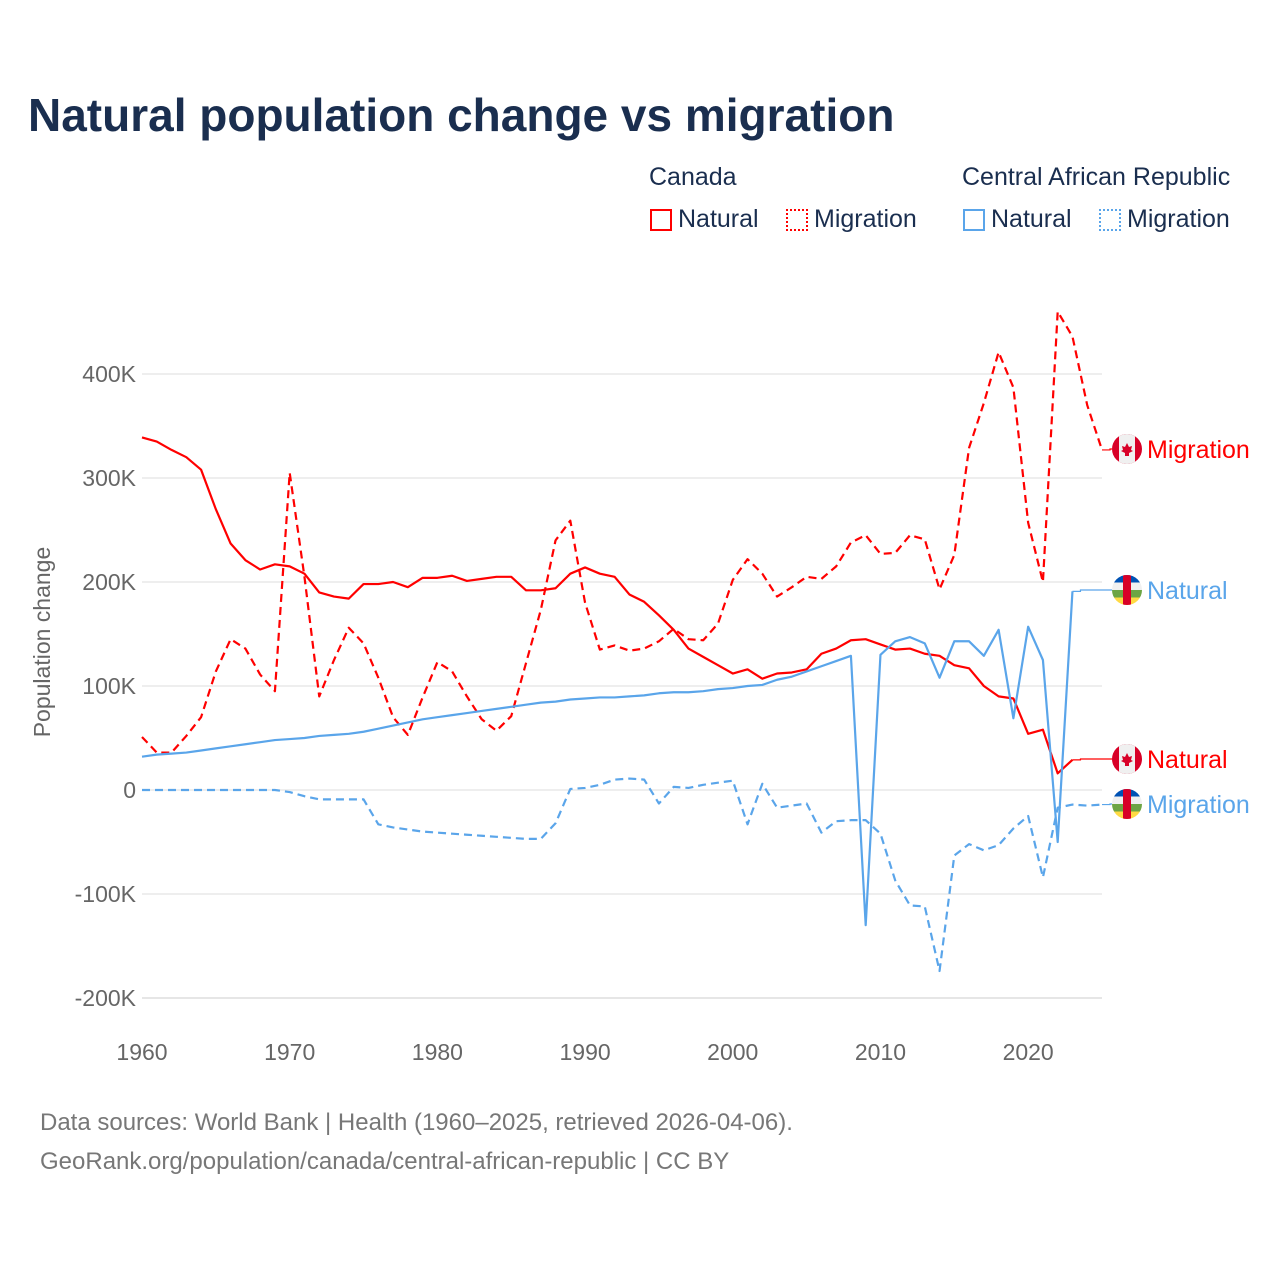  Describe the element at coordinates (42, 642) in the screenshot. I see `y-axis-label: Population change` at that location.